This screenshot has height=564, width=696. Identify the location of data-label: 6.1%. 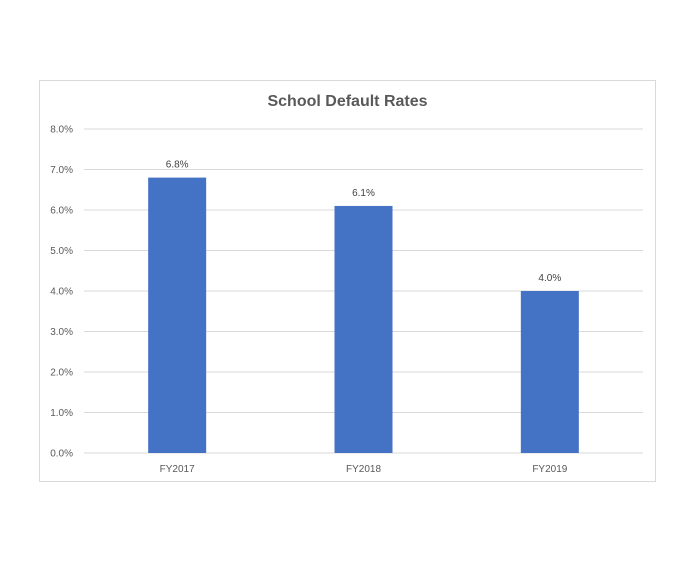
(363, 193).